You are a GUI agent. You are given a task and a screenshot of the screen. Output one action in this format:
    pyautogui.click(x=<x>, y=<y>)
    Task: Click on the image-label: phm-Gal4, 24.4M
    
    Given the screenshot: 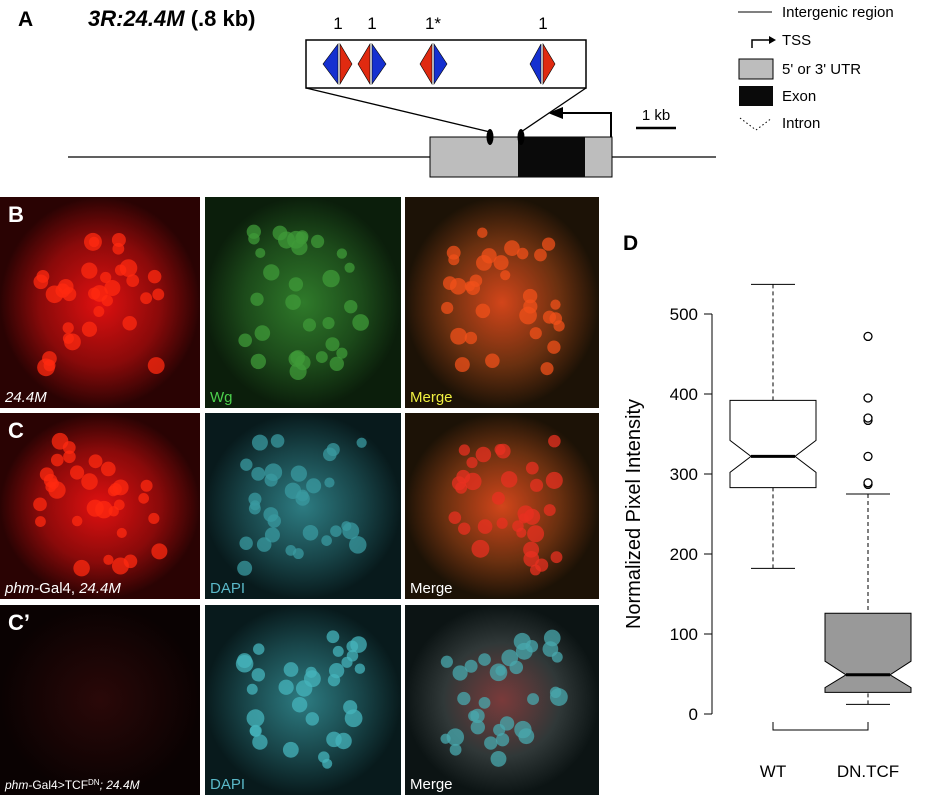 What is the action you would take?
    pyautogui.click(x=62, y=588)
    